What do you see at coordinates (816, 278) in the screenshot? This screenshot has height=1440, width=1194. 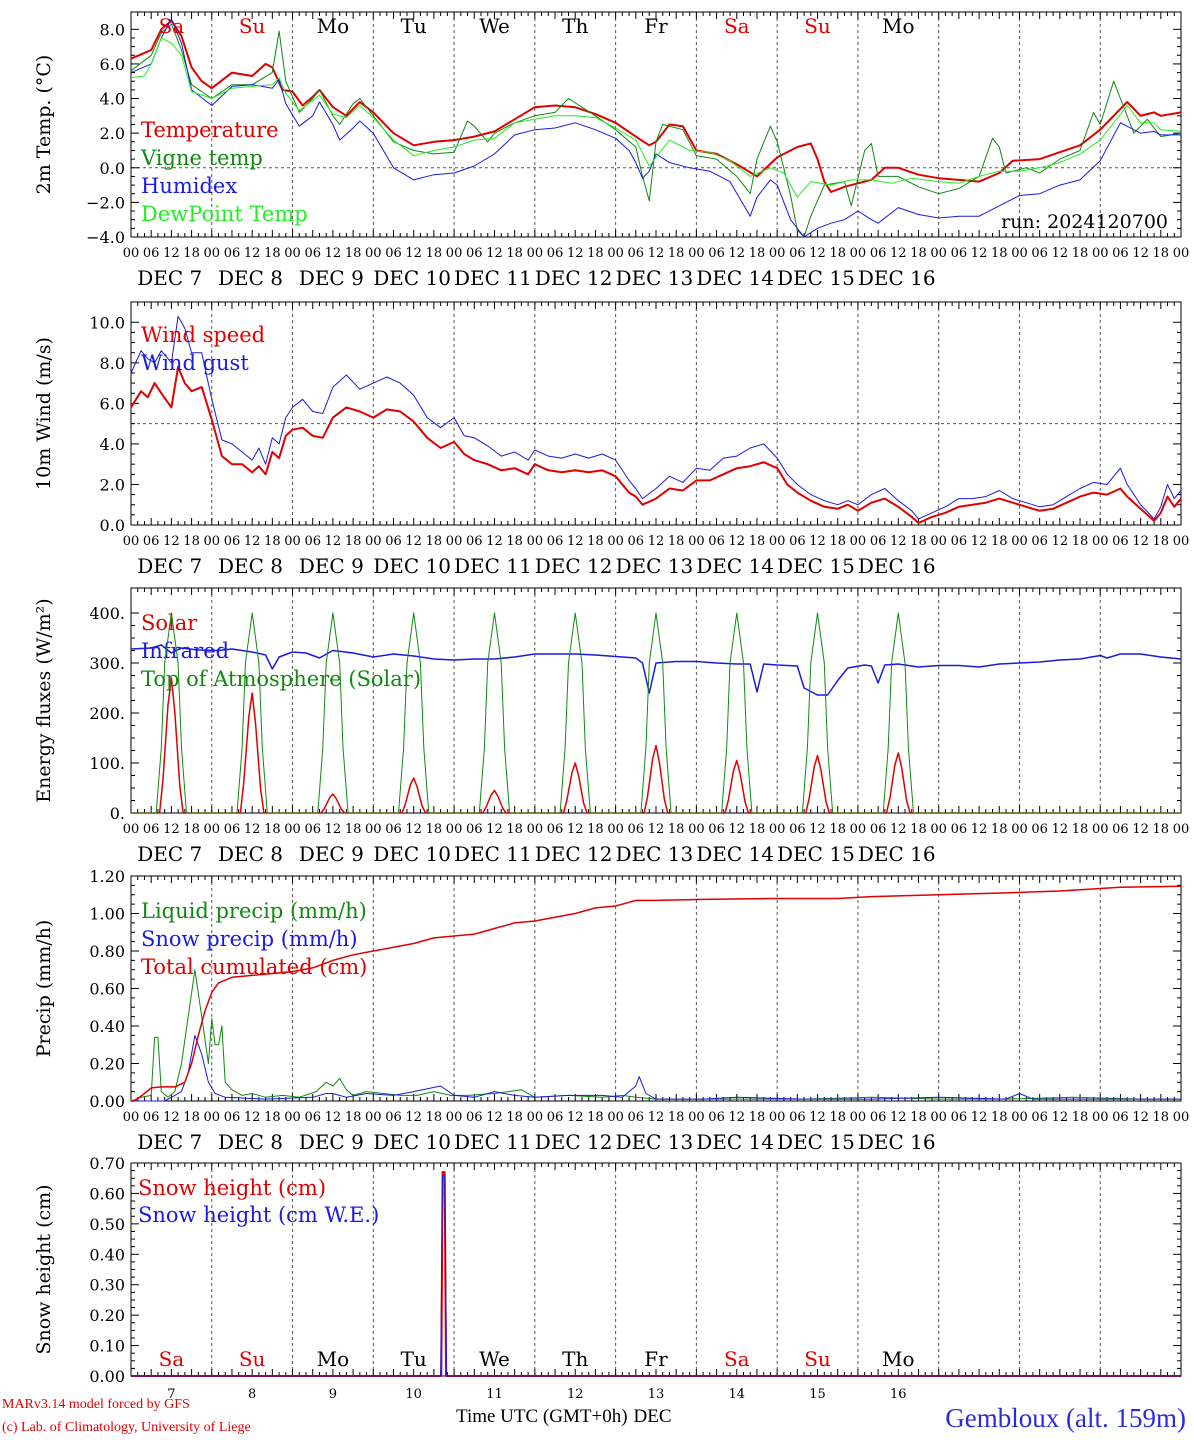 I see `date-label: DEC 15` at bounding box center [816, 278].